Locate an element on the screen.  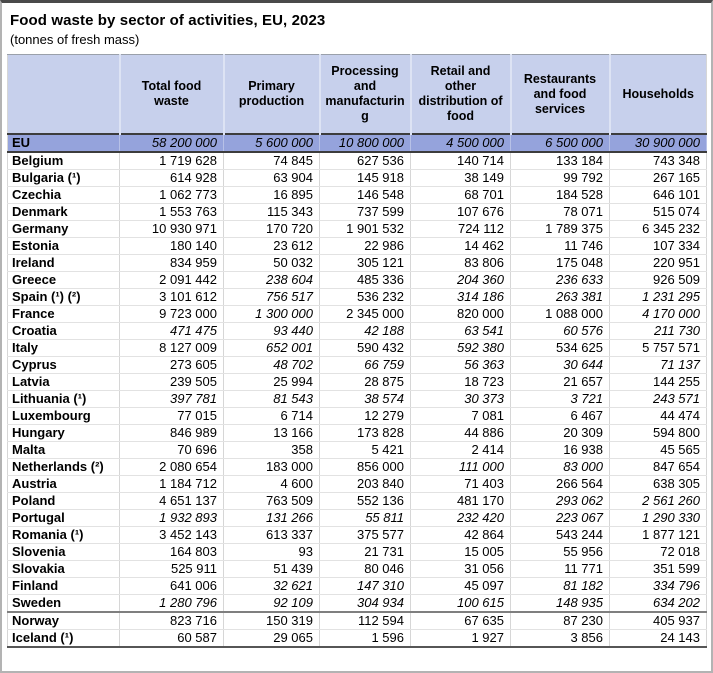
value-cell: 243 571 is located at coordinates (658, 399).